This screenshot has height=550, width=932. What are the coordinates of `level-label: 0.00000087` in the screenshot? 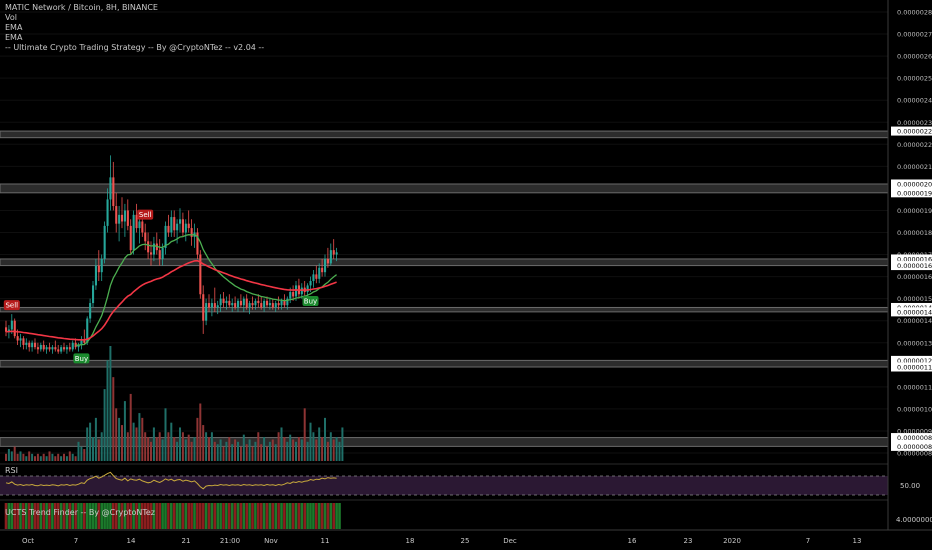 It's located at (914, 438).